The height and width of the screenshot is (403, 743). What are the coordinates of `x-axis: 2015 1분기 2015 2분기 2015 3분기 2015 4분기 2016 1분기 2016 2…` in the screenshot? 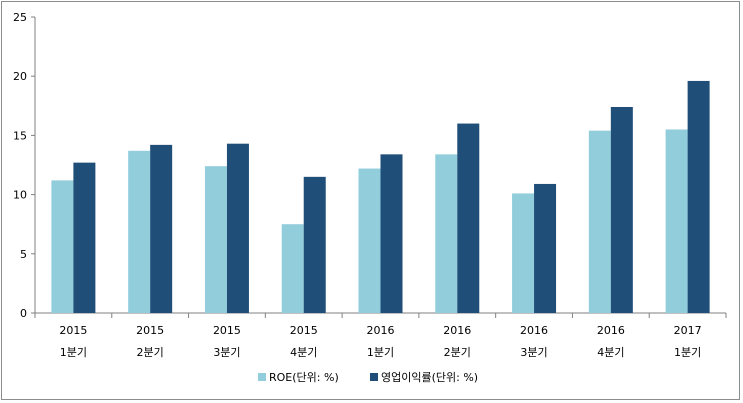 It's located at (380, 335).